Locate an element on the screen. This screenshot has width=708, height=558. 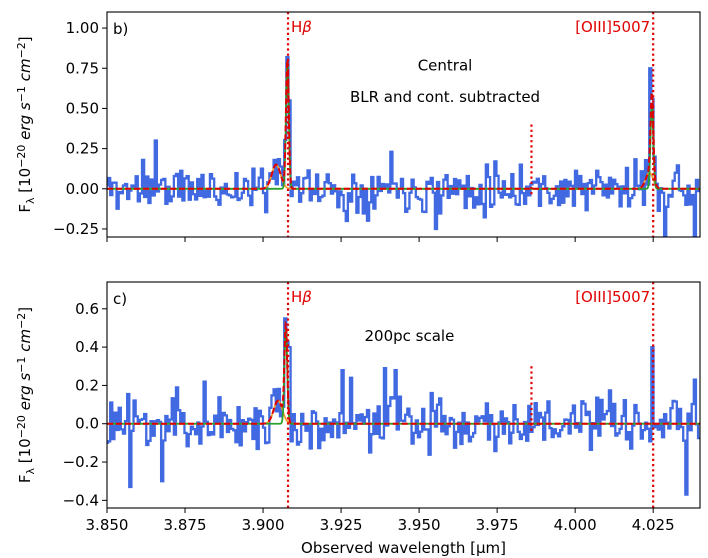
x-tick-label: 3.900 is located at coordinates (263, 525).